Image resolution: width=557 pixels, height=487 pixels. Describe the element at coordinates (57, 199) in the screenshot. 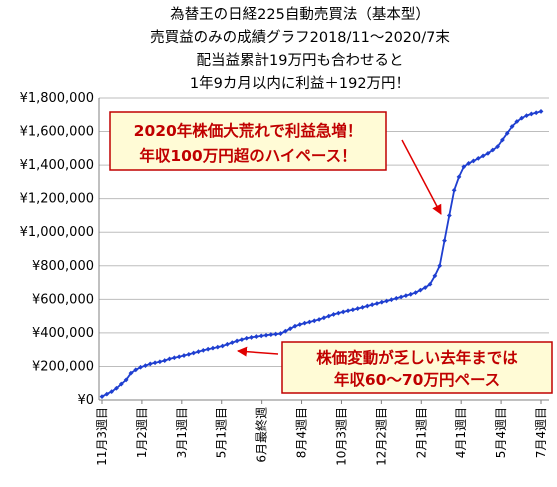

I see `y-tick-label: ¥1,200,000` at that location.